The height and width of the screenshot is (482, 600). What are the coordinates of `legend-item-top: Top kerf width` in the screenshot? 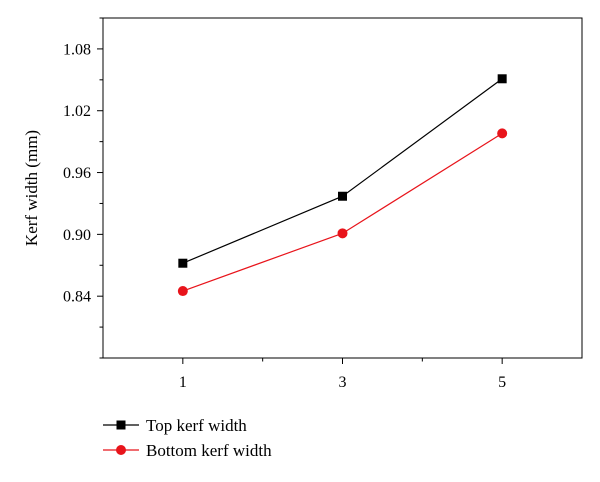 It's located at (175, 425).